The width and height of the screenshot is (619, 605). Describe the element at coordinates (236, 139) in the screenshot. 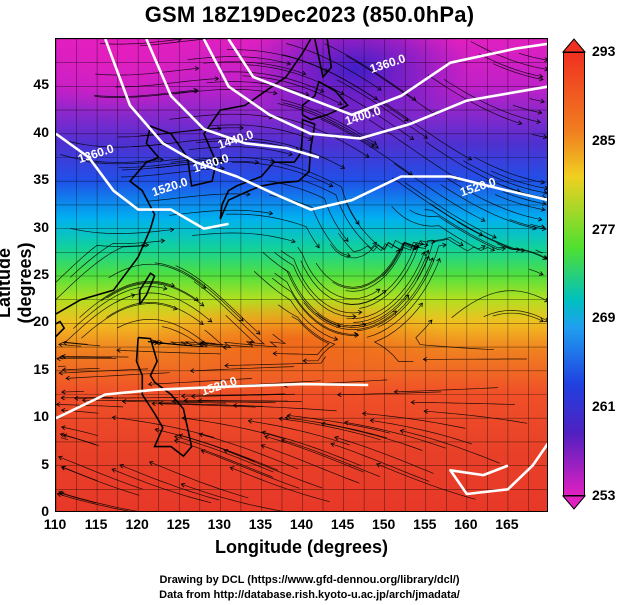

I see `contour-label: 1440.0` at that location.